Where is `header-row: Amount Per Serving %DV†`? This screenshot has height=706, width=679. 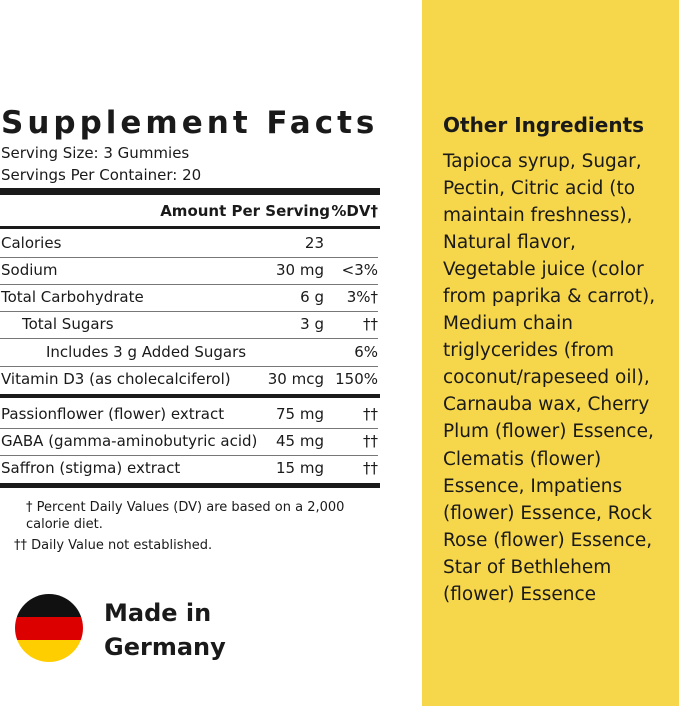 header-row: Amount Per Serving %DV† is located at coordinates (189, 211).